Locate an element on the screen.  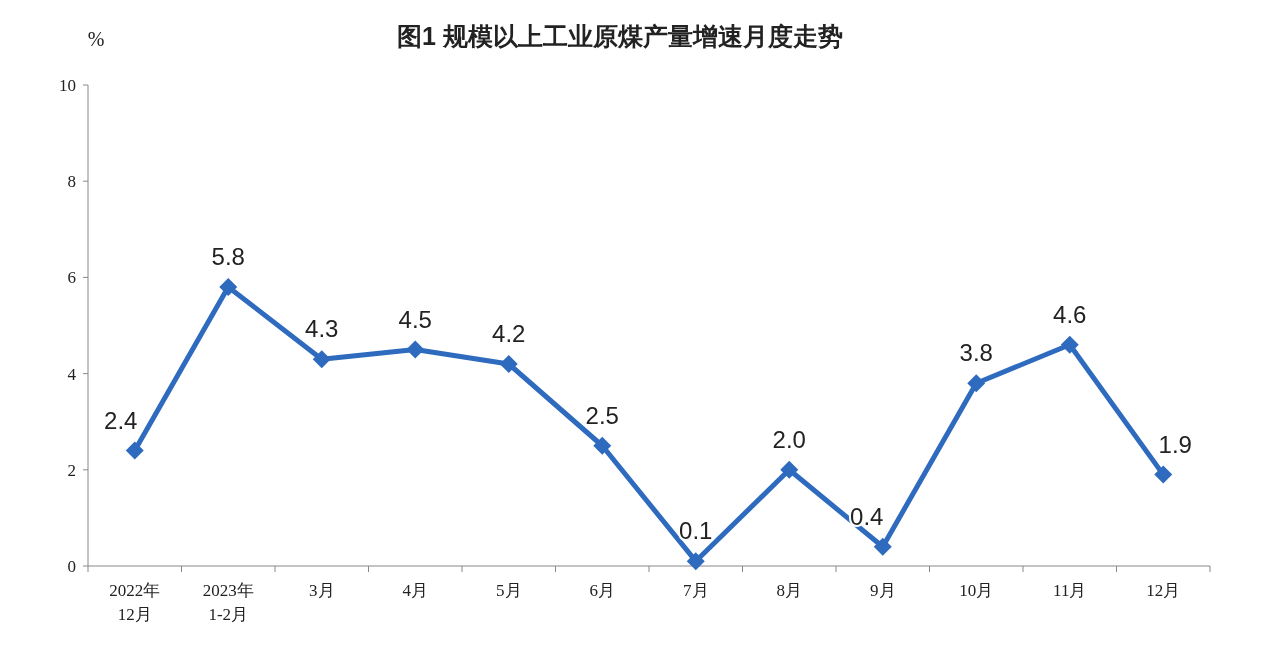
x-tick-label: 9月 is located at coordinates (883, 590).